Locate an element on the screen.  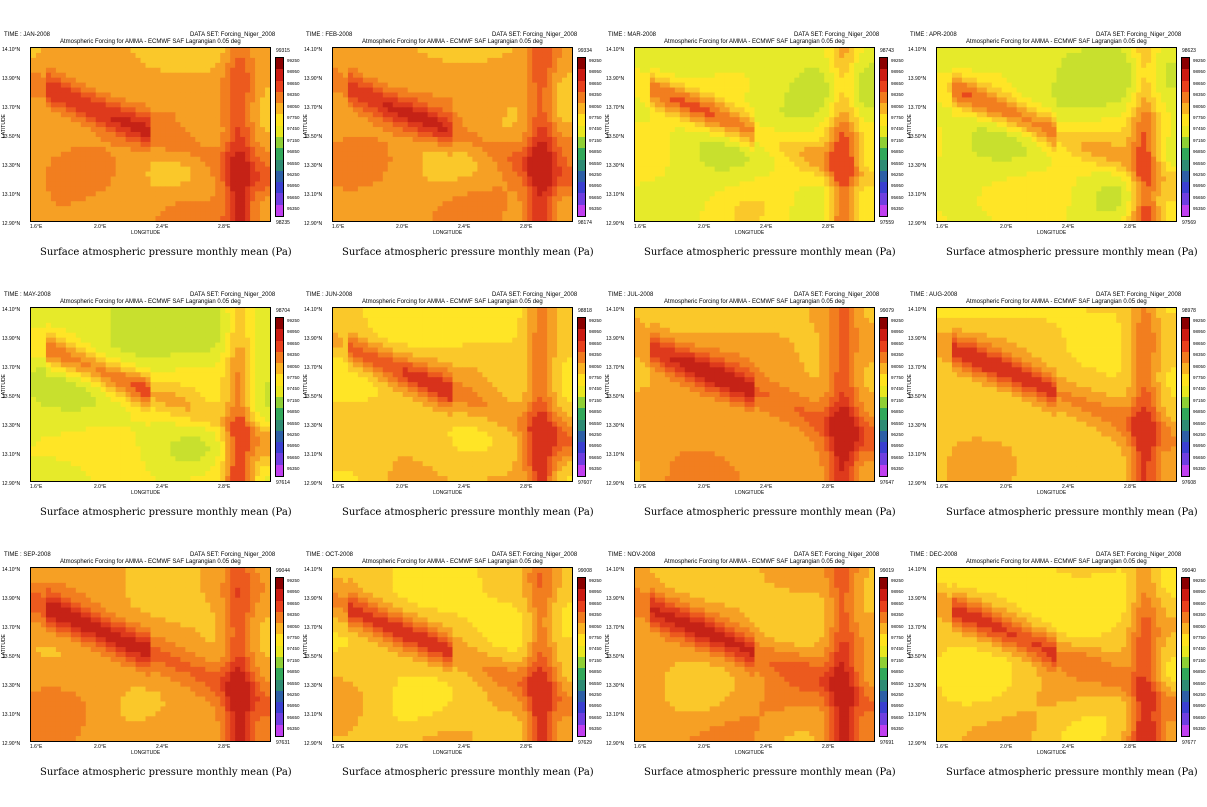
colorbar-min-label: 98235 is located at coordinates (283, 223).